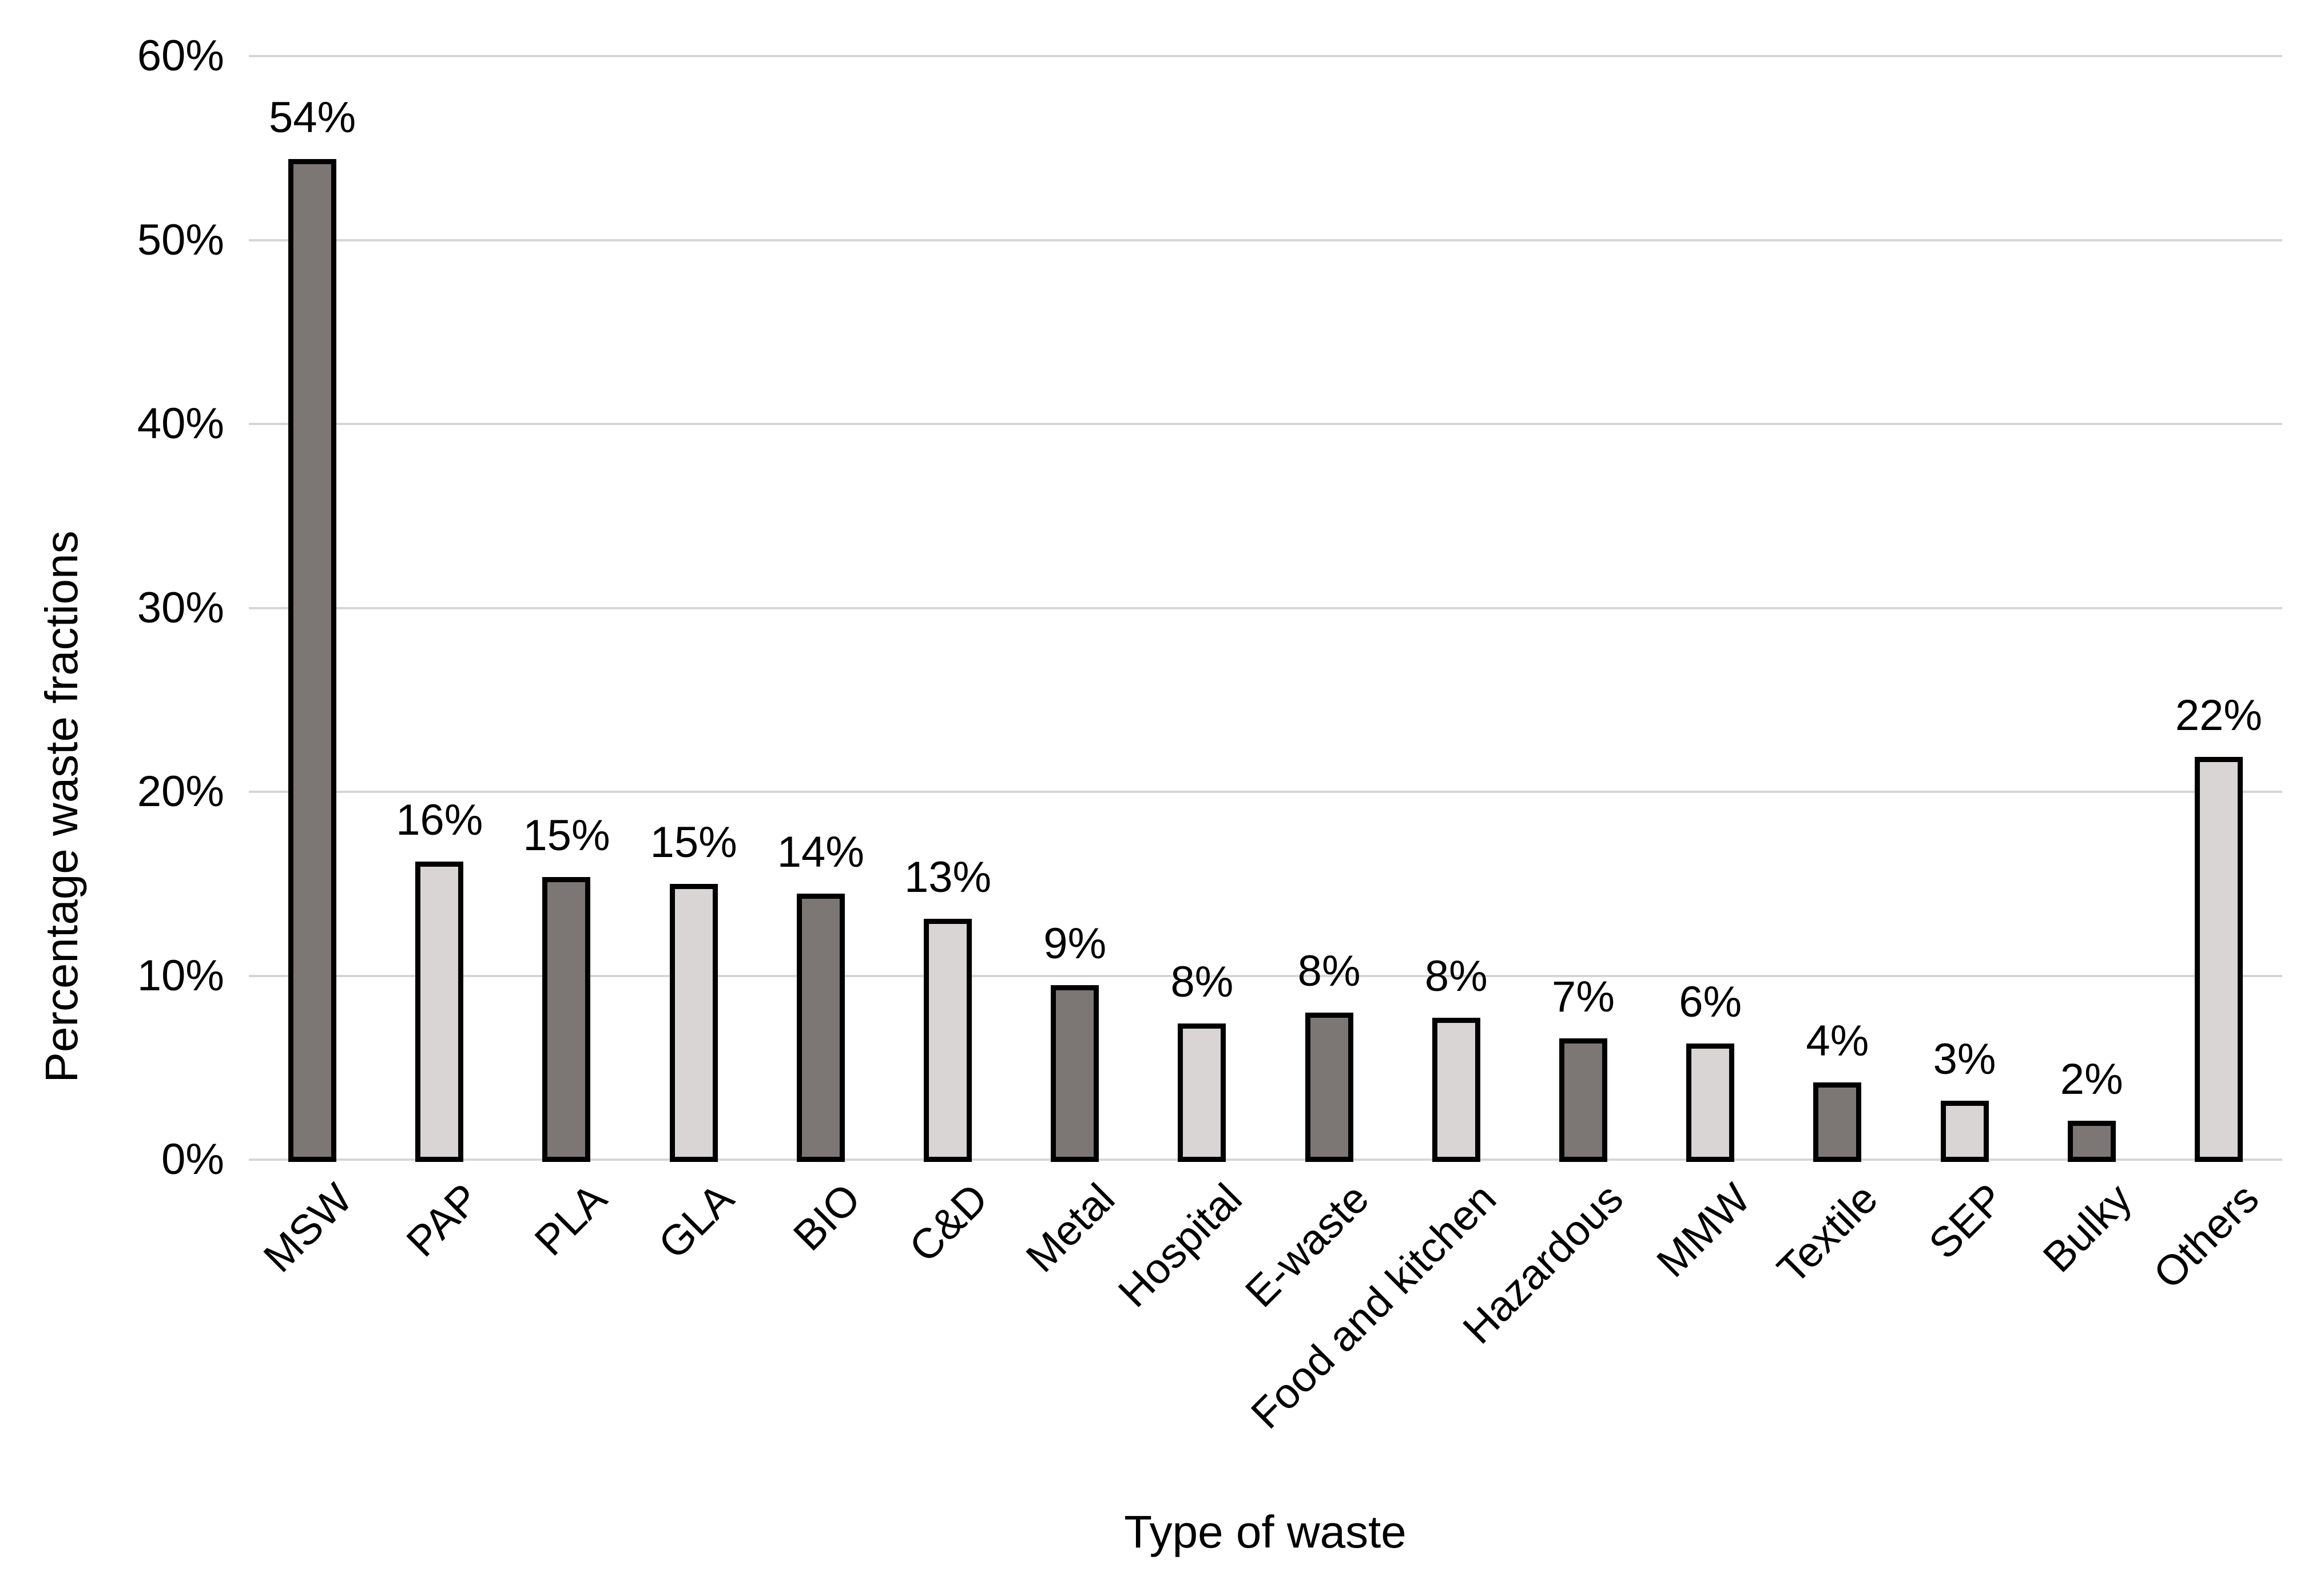 This screenshot has height=1579, width=2324. I want to click on bar-value-label: 22%, so click(2218, 715).